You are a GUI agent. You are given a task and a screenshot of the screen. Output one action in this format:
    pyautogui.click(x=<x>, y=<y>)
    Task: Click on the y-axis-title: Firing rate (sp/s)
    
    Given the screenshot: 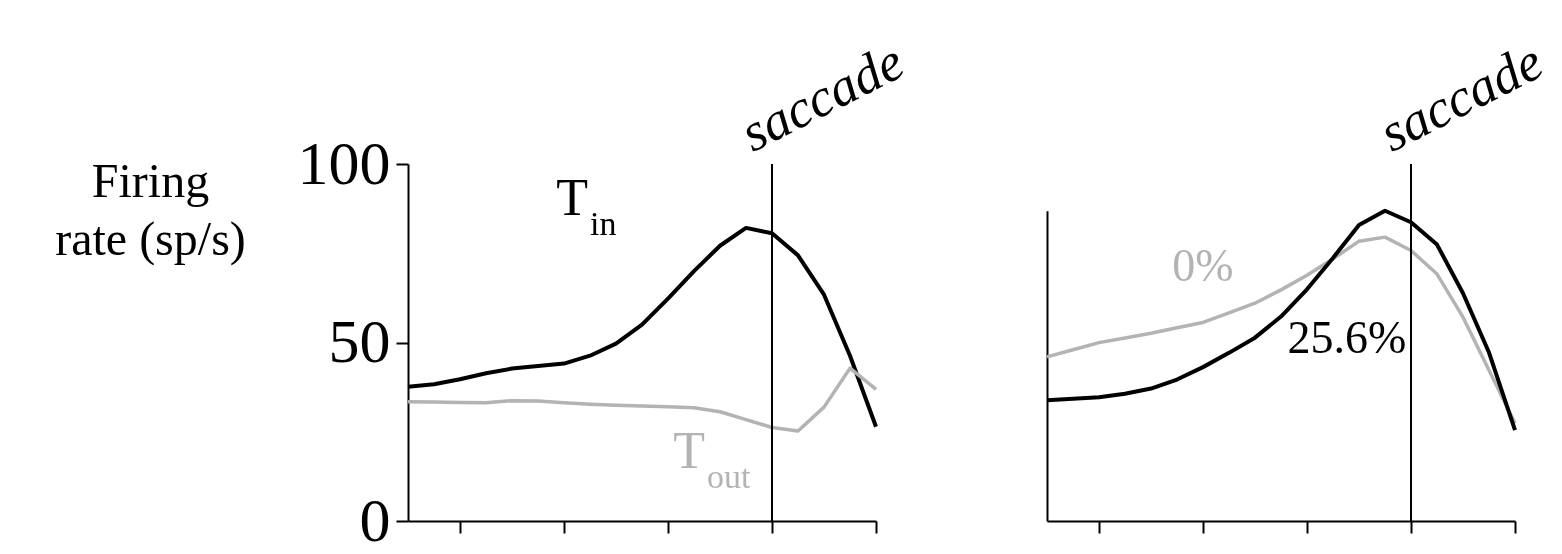 What is the action you would take?
    pyautogui.click(x=150, y=209)
    